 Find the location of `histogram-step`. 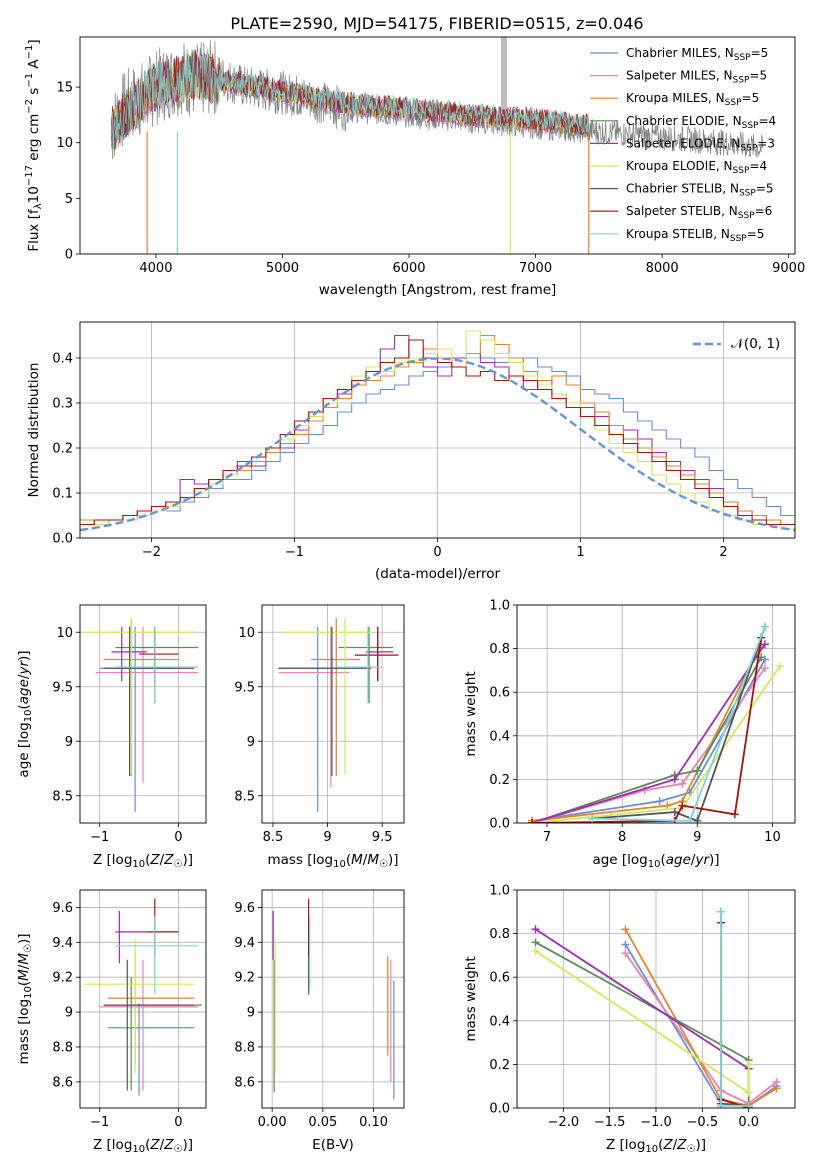

histogram-step is located at coordinates (437, 430).